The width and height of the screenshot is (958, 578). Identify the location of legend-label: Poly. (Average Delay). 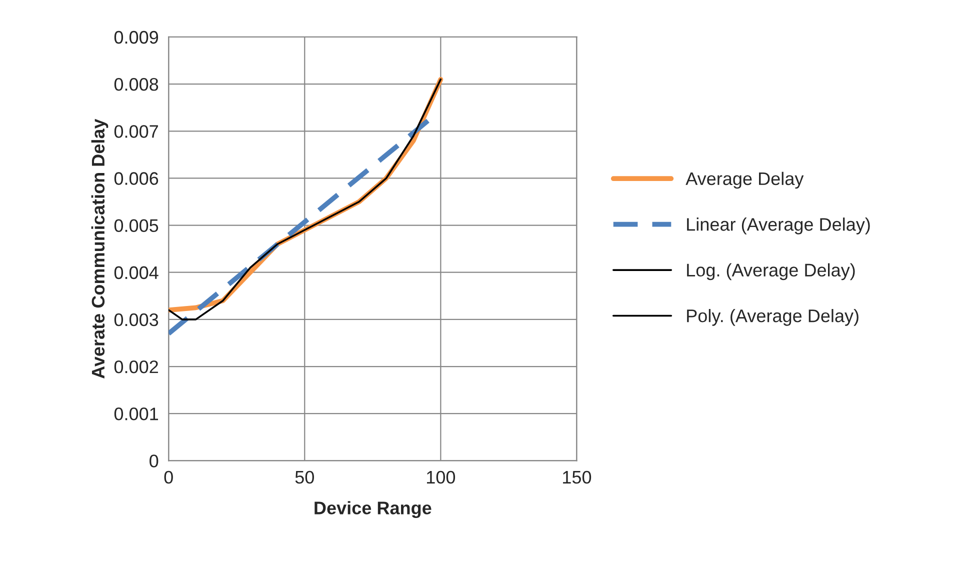
(772, 317).